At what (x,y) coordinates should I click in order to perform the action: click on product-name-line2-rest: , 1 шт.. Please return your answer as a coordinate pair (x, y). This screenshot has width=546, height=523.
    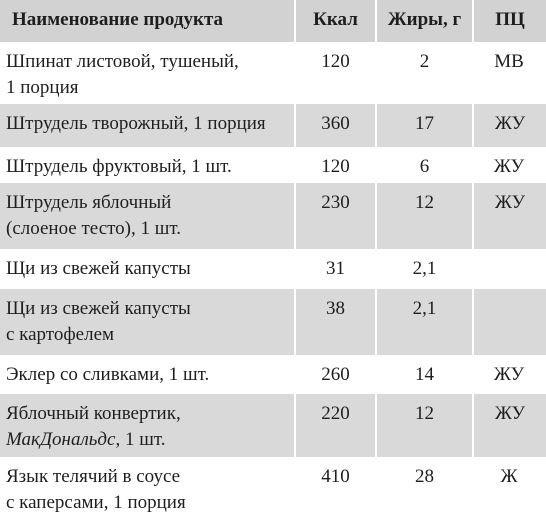
    Looking at the image, I should click on (140, 439).